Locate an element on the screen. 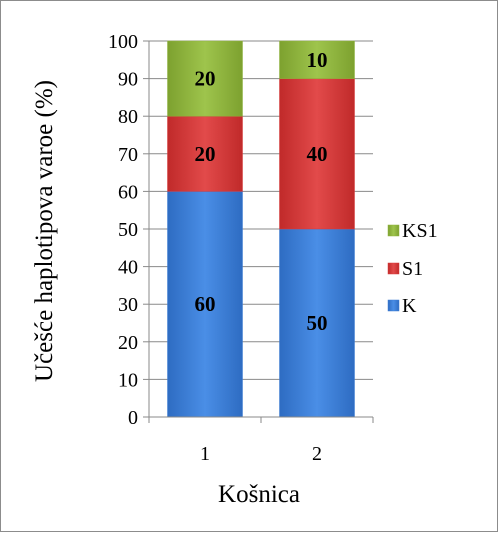  legend-swatch-s1 is located at coordinates (393, 268).